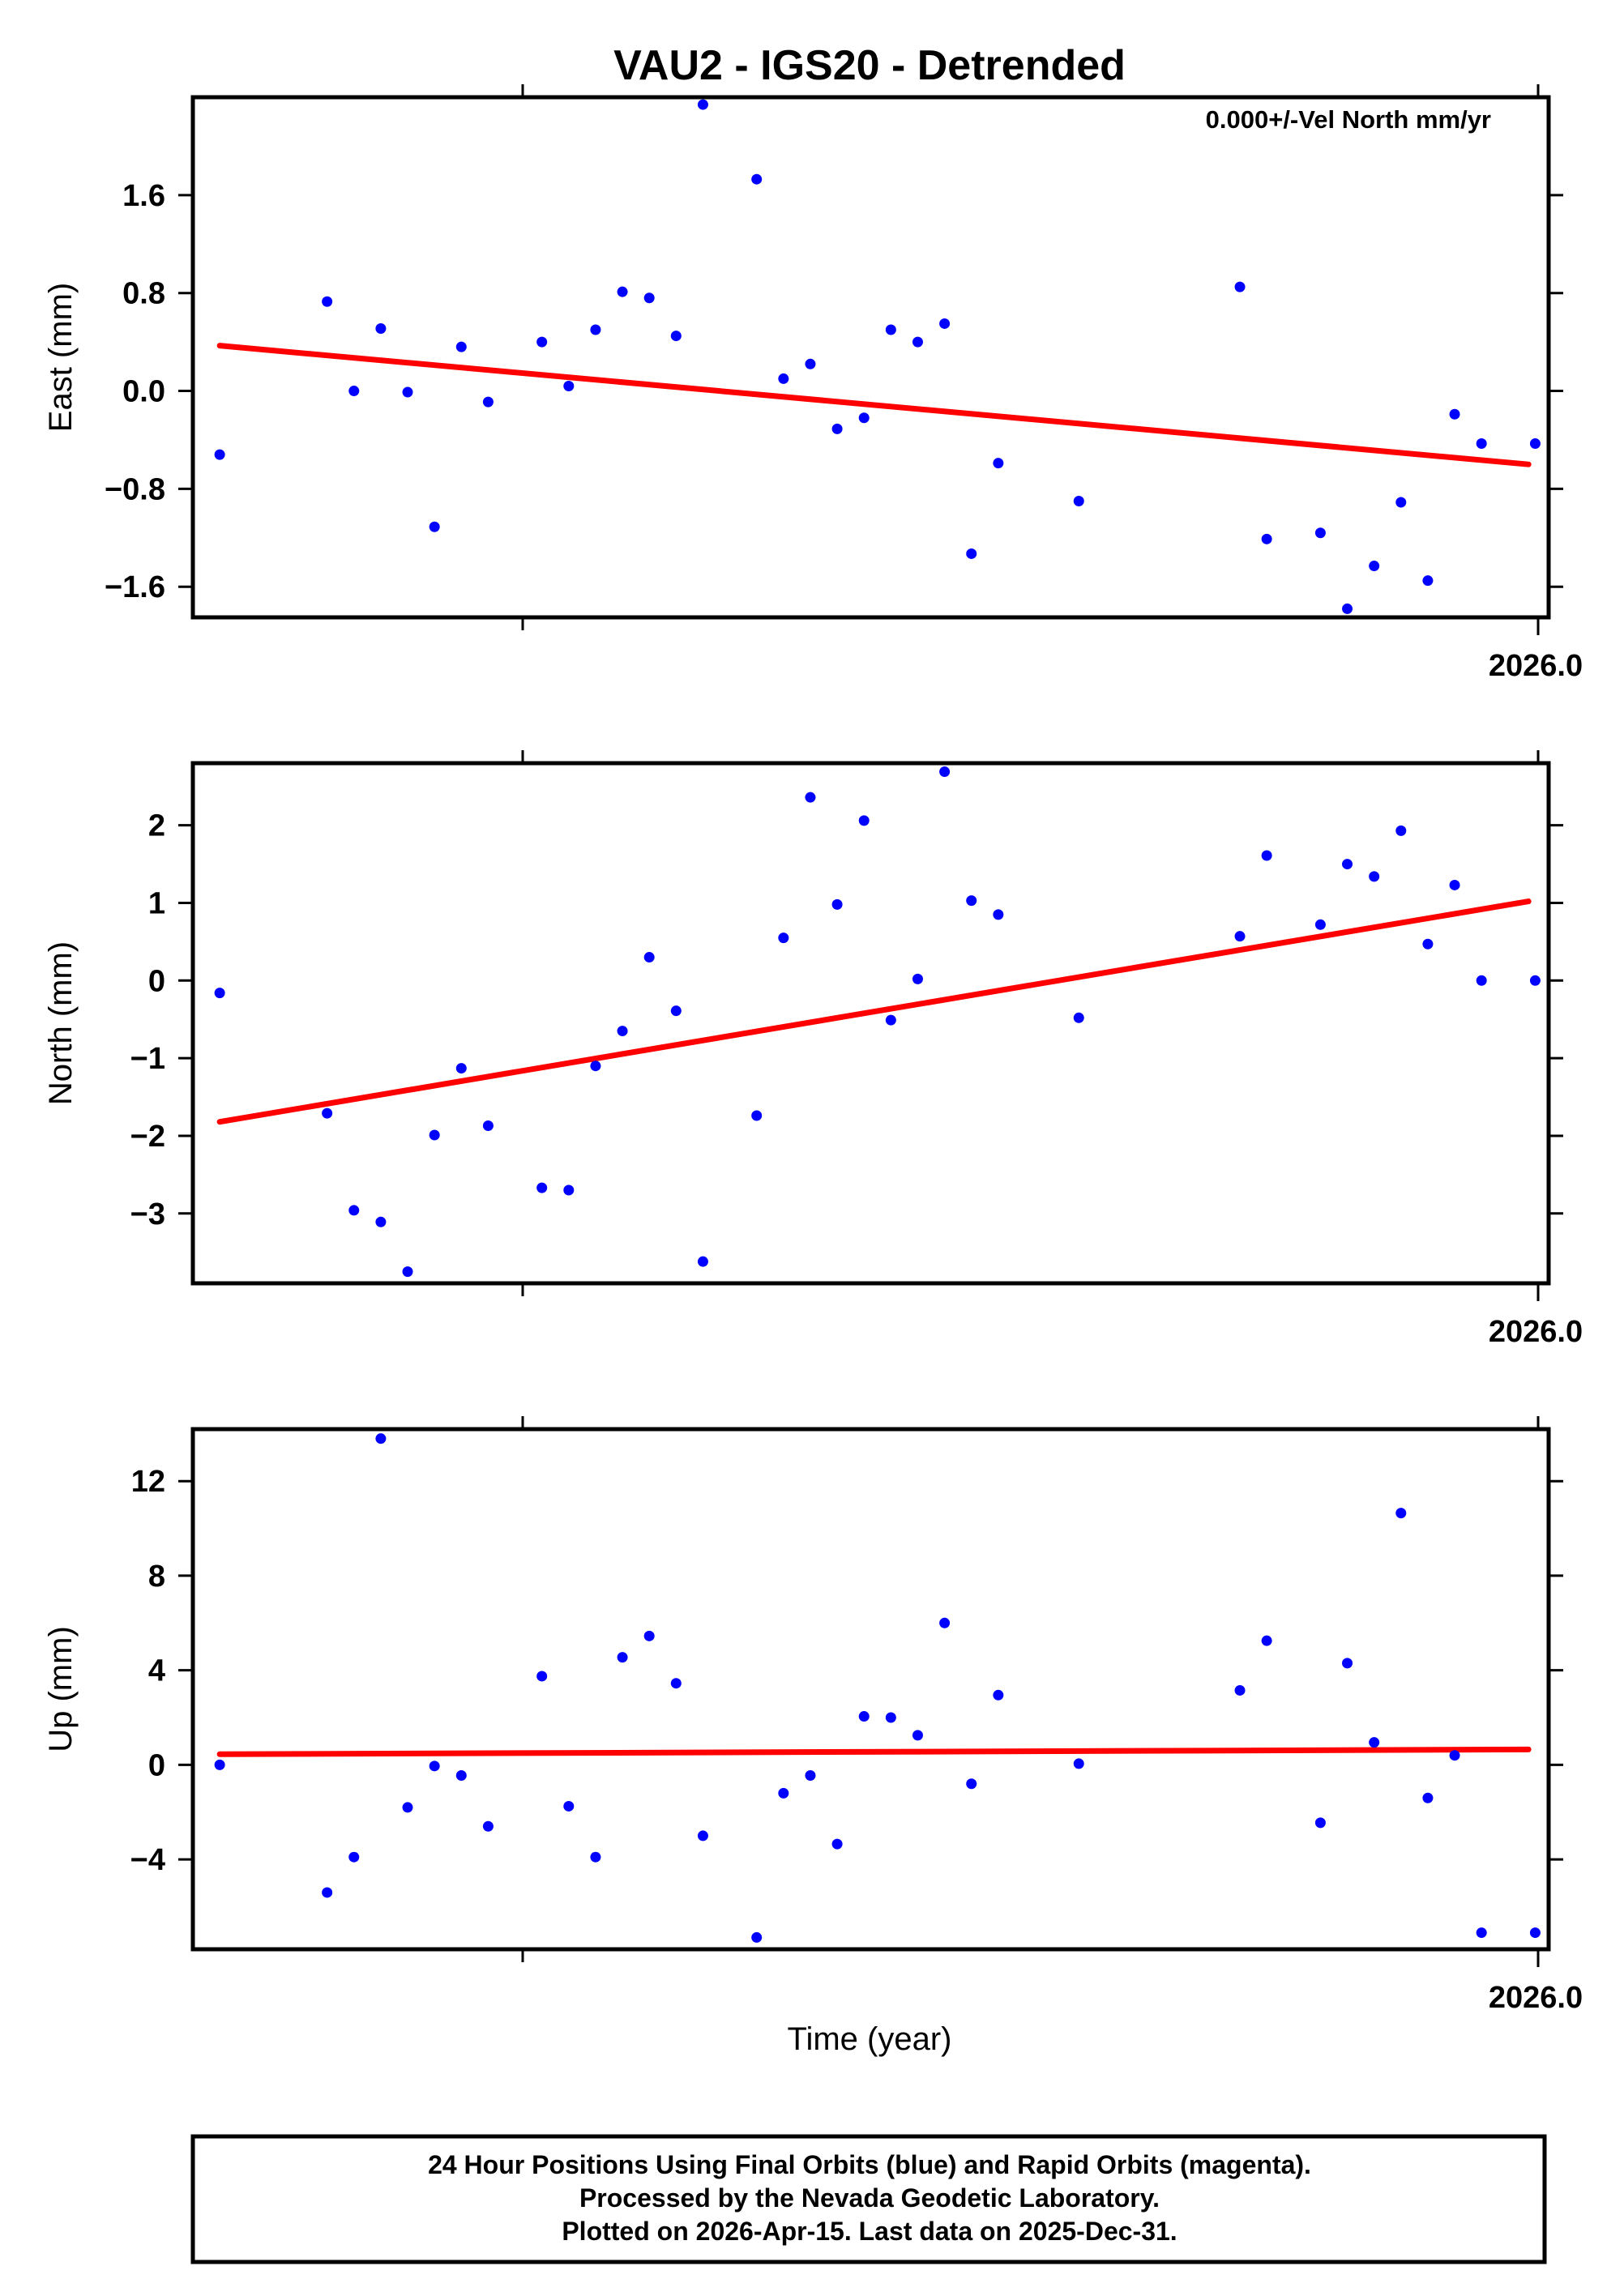 The height and width of the screenshot is (2296, 1624). I want to click on up-ytick-label: 0, so click(156, 1765).